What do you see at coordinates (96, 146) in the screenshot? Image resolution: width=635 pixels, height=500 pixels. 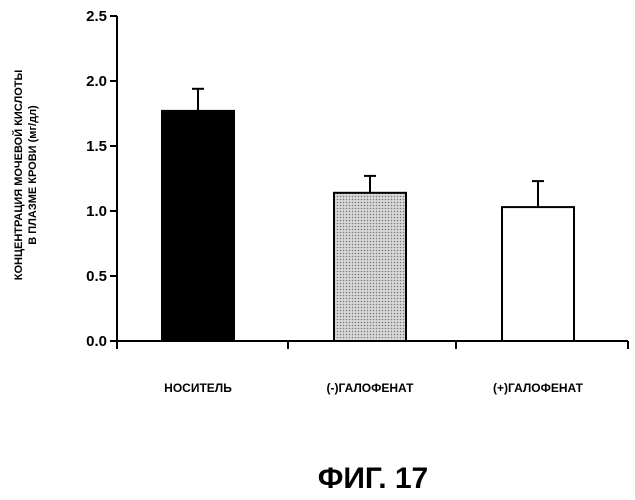 I see `y-tick-label: 1.5` at bounding box center [96, 146].